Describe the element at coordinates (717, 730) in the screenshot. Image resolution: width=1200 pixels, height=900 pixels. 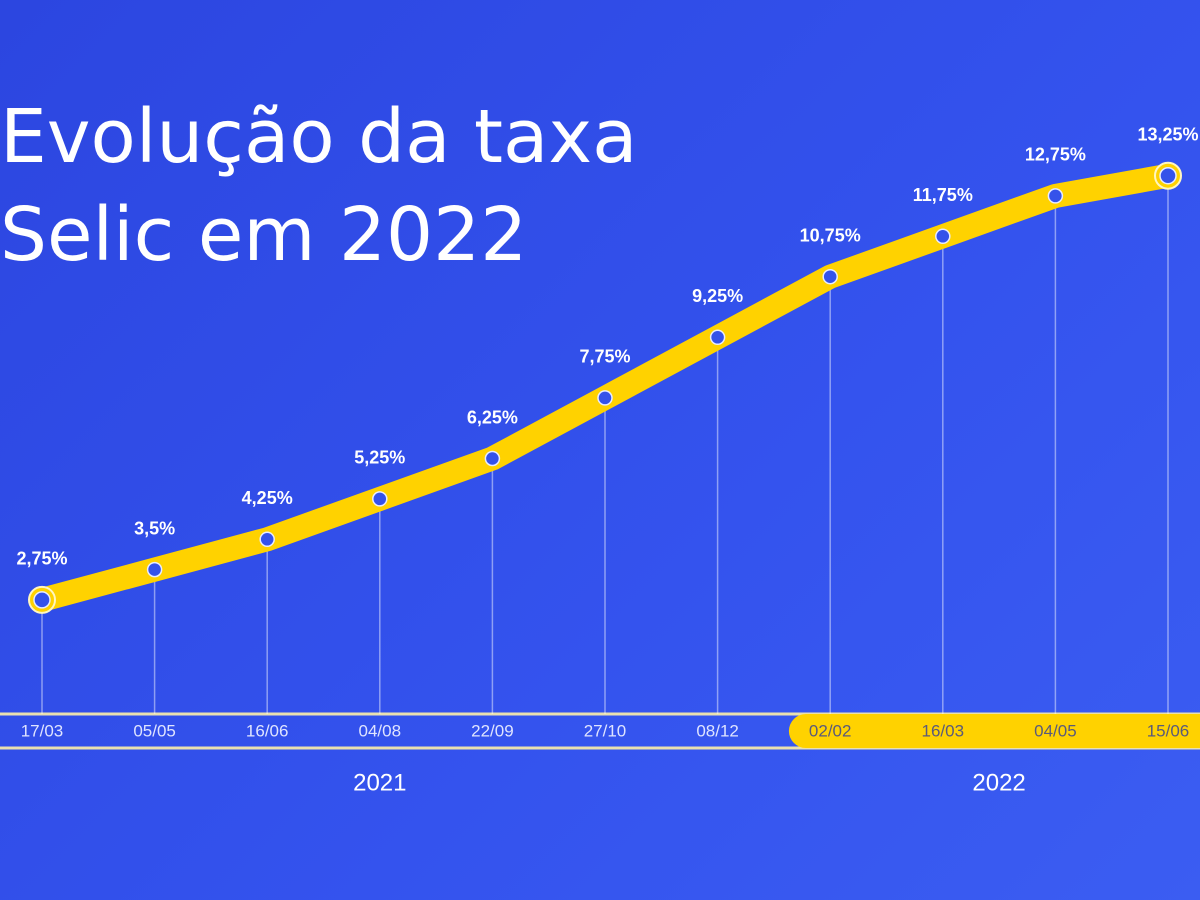
I see `x-tick-label: 08/12` at that location.